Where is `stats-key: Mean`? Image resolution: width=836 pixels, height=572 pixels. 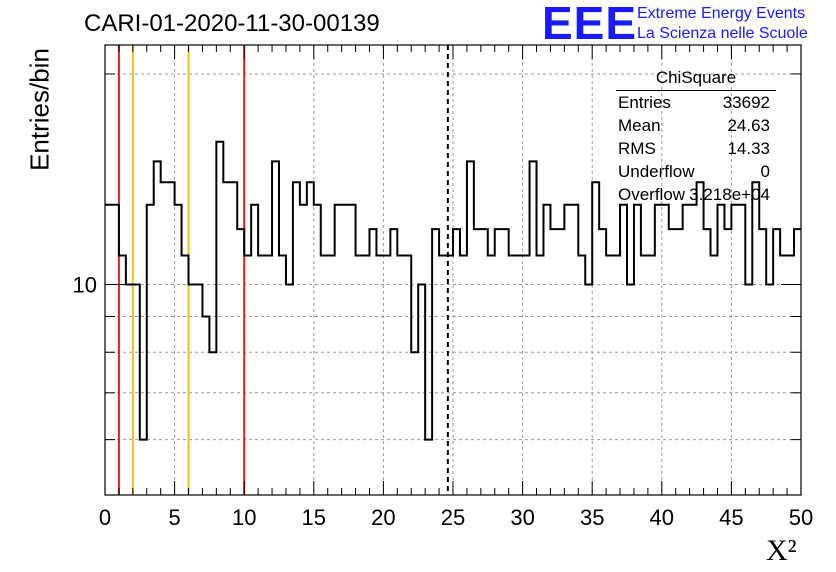
stats-key: Mean is located at coordinates (639, 125).